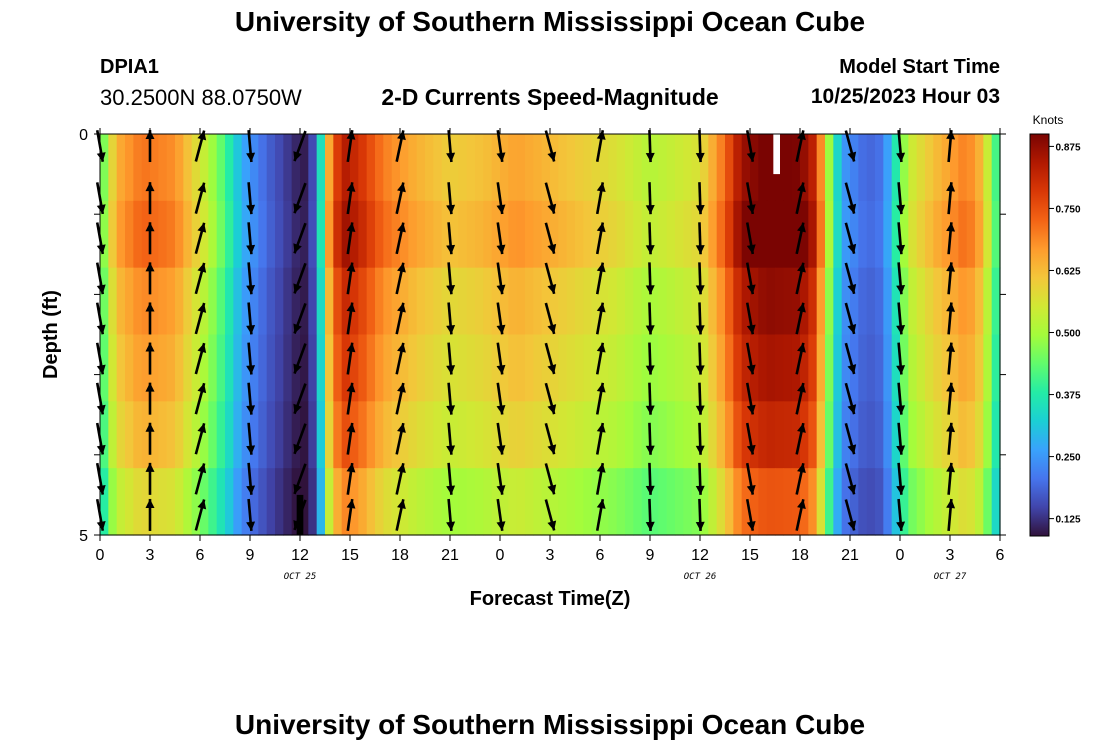  Describe the element at coordinates (1067, 396) in the screenshot. I see `colorbar-tick-label: 0.375` at that location.